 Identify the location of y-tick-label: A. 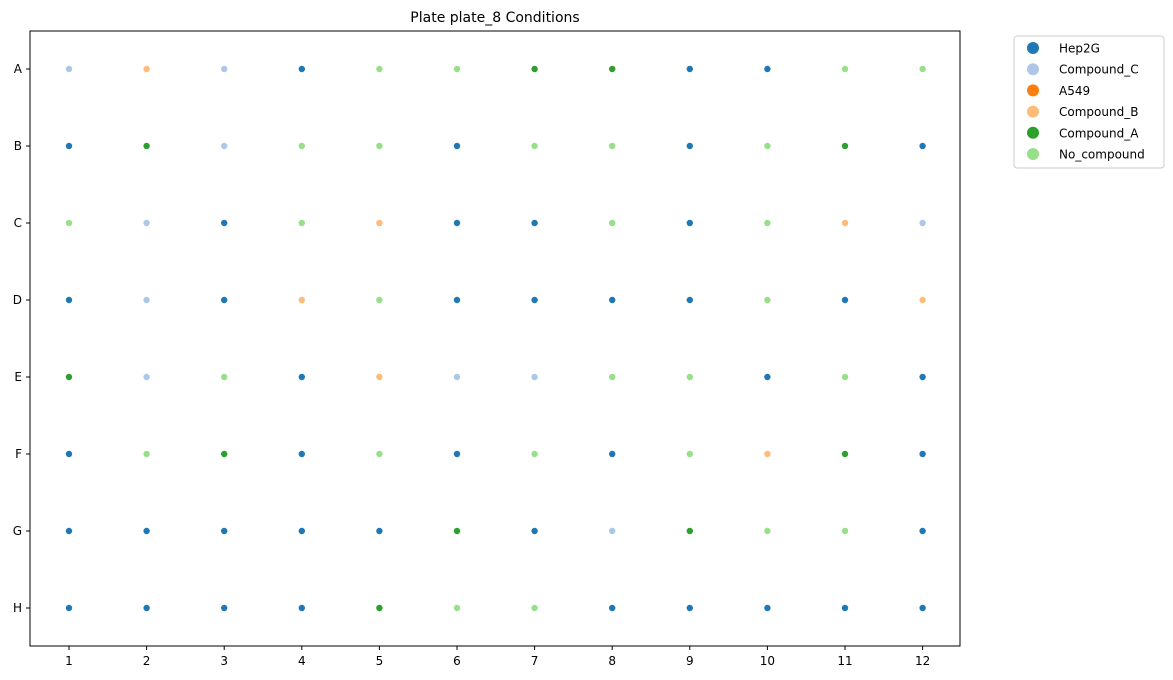
(18, 69).